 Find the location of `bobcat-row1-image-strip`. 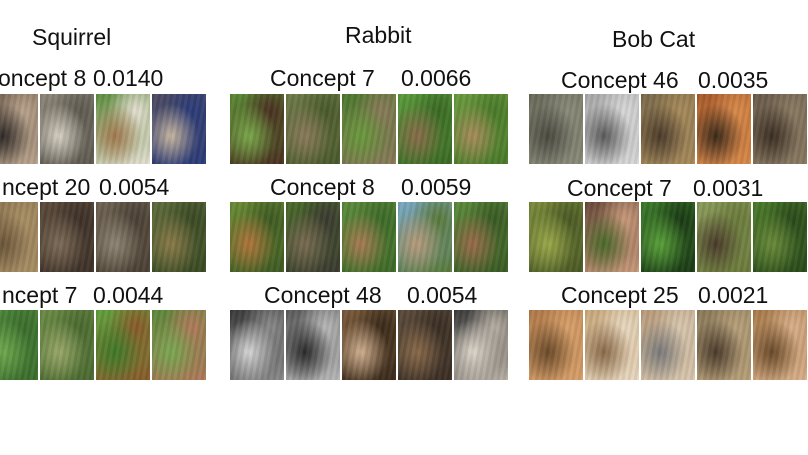

bobcat-row1-image-strip is located at coordinates (668, 129).